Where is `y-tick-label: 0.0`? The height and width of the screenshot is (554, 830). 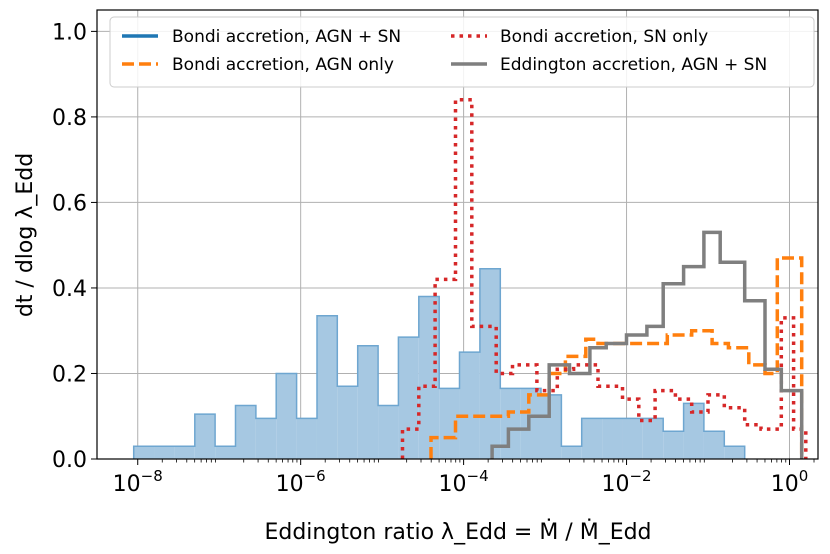 y-tick-label: 0.0 is located at coordinates (69, 460).